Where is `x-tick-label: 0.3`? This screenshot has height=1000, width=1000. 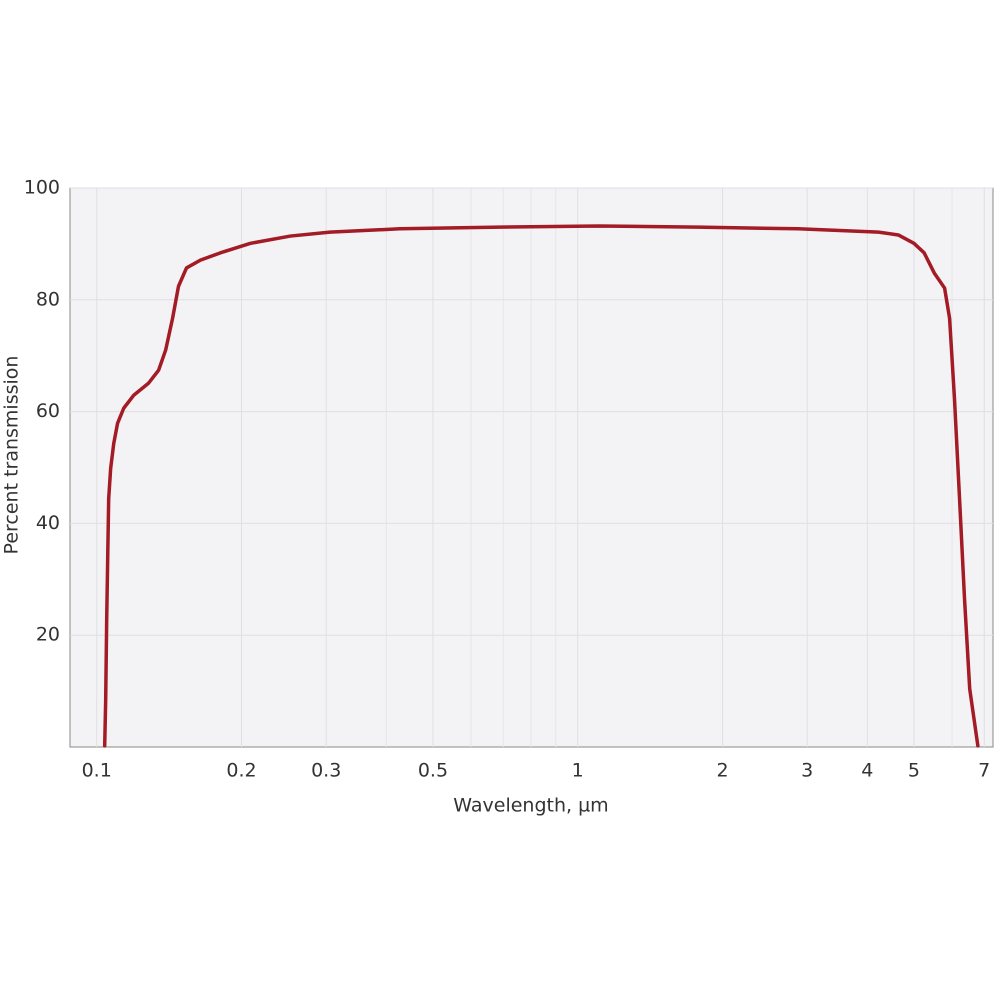 x-tick-label: 0.3 is located at coordinates (326, 771).